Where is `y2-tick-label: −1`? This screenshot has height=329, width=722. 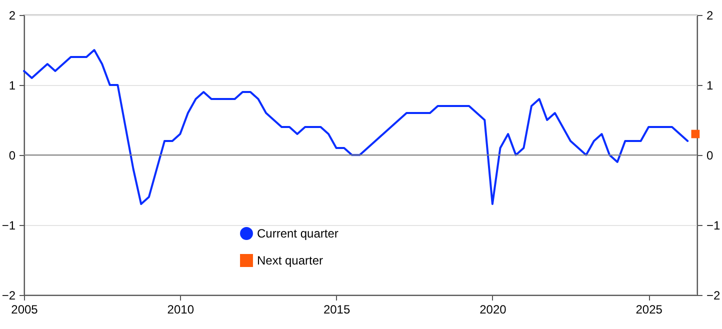
y2-tick-label: −1 is located at coordinates (713, 225).